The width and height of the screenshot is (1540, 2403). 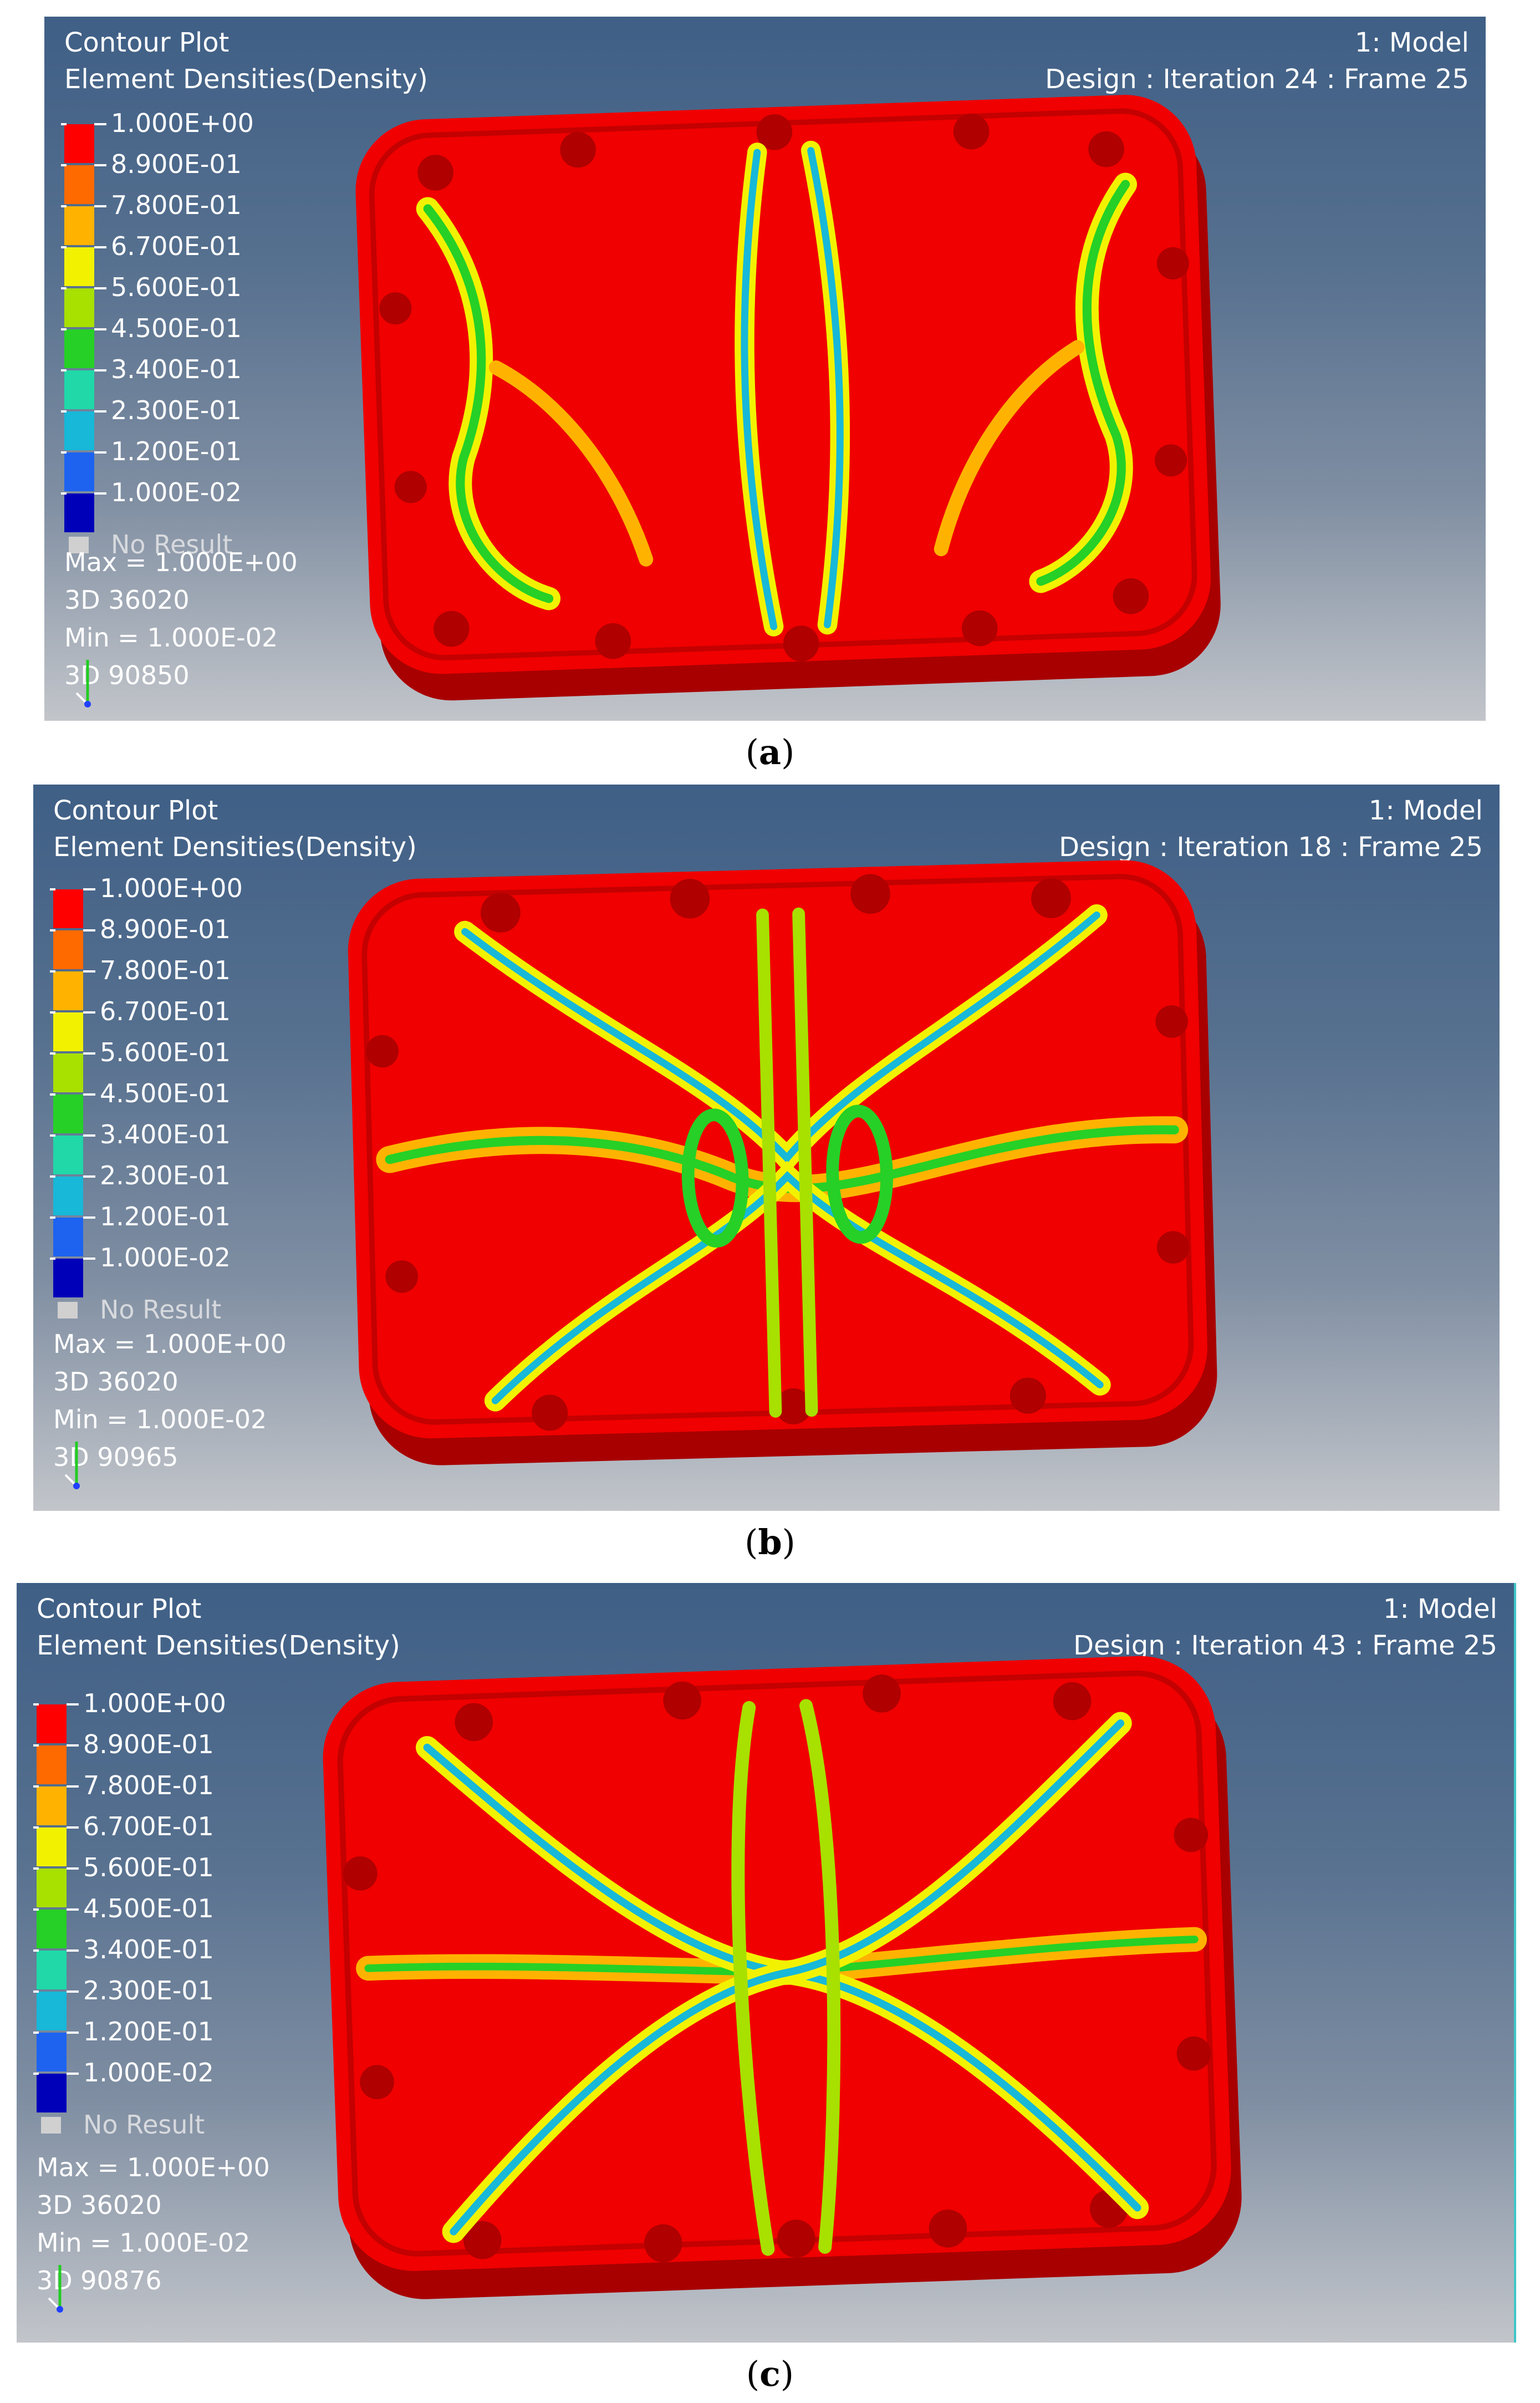 I want to click on caption-b: (b), so click(x=770, y=1542).